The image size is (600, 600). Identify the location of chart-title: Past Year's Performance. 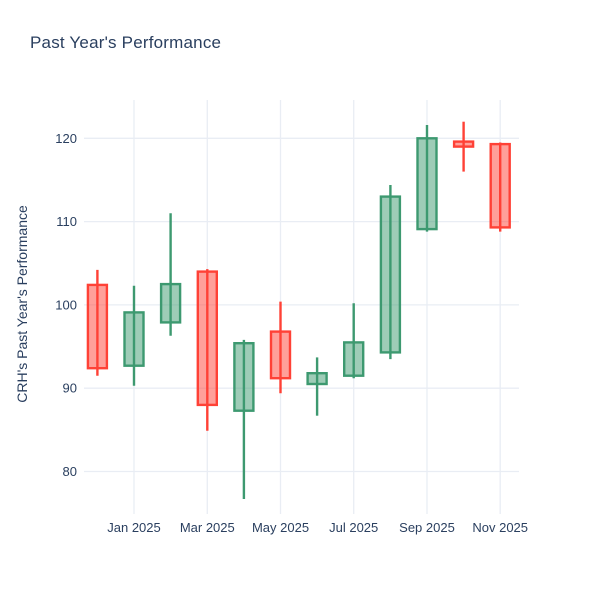
(126, 42).